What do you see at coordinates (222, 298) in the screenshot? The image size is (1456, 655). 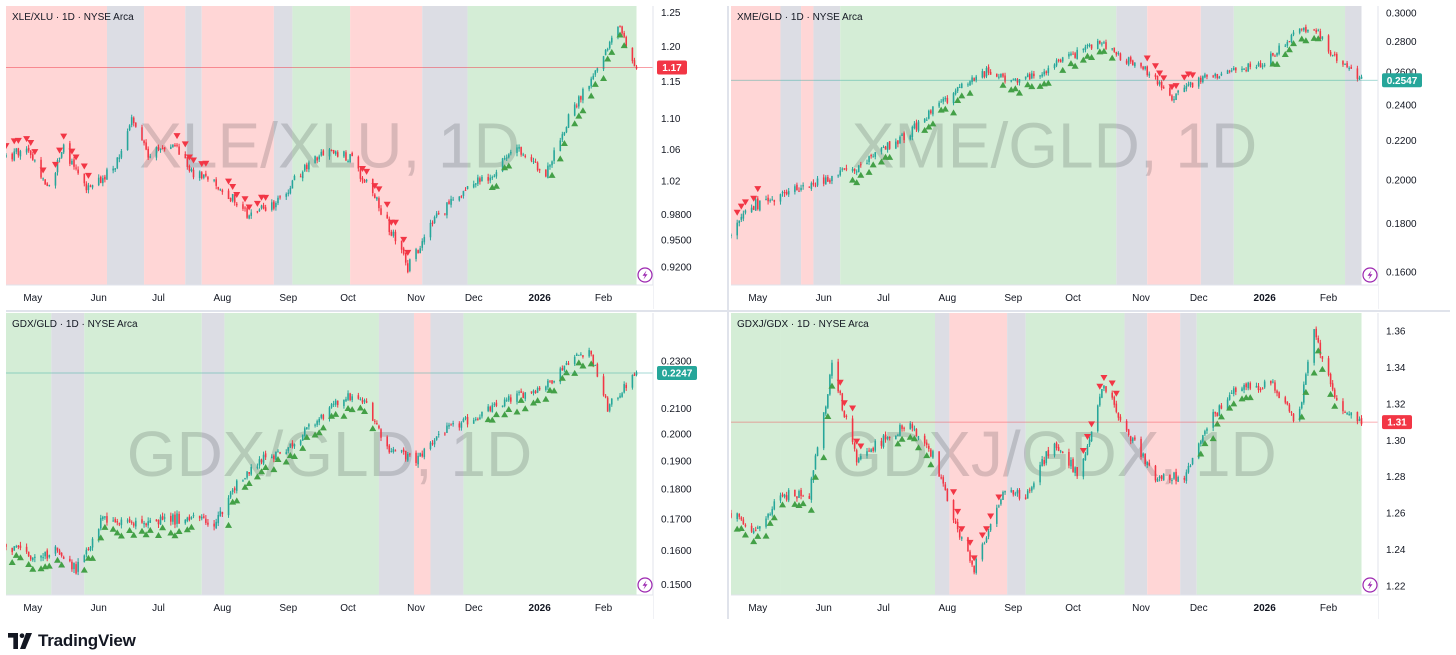 I see `x-tick-label: Aug` at bounding box center [222, 298].